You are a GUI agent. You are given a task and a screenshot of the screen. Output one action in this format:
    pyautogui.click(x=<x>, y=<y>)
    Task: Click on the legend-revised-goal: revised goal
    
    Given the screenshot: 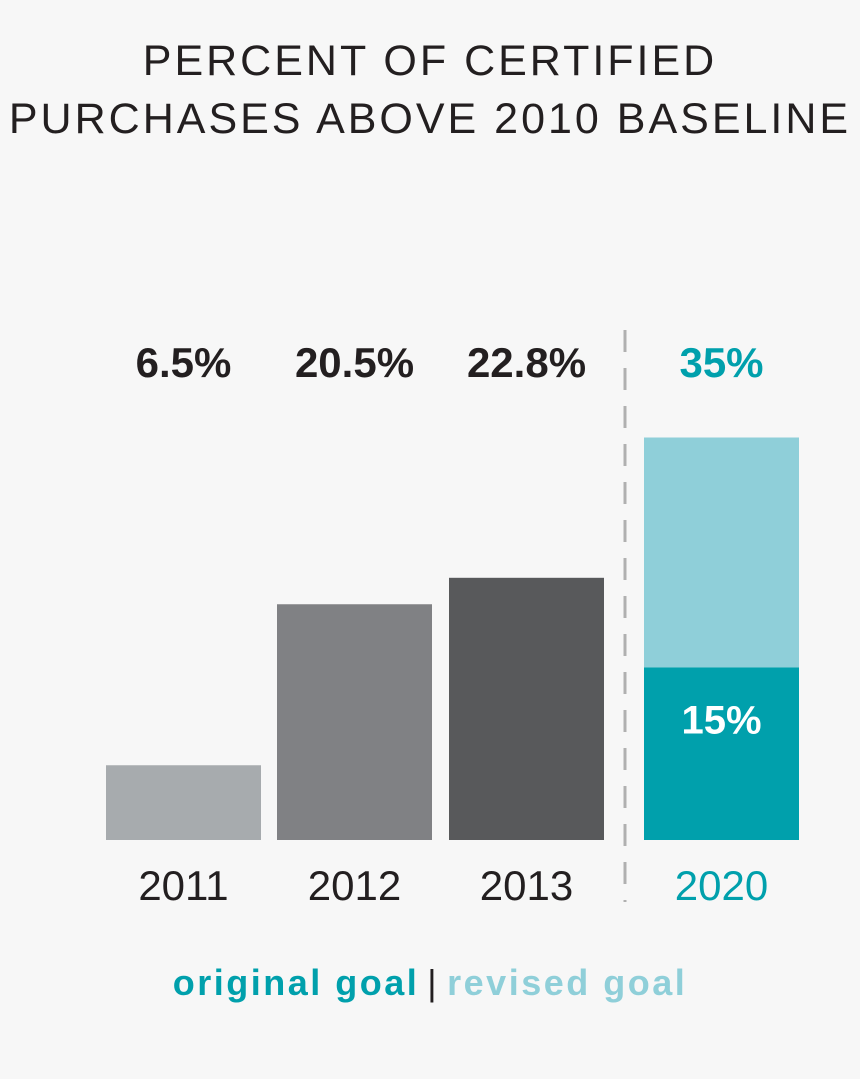 What is the action you would take?
    pyautogui.click(x=567, y=982)
    